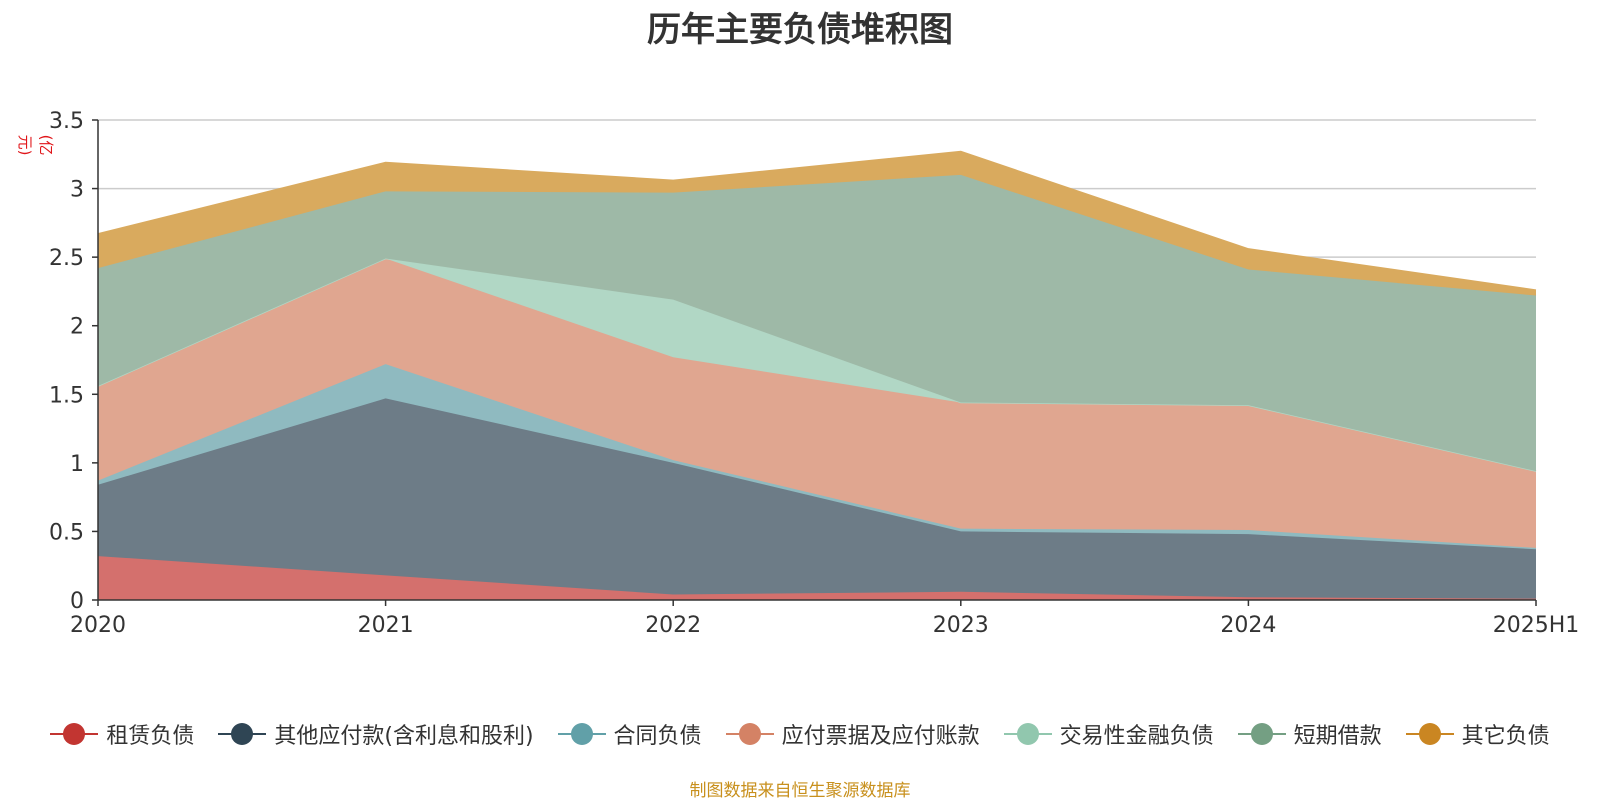  What do you see at coordinates (1536, 625) in the screenshot?
I see `x-tick-label: 2025H1` at bounding box center [1536, 625].